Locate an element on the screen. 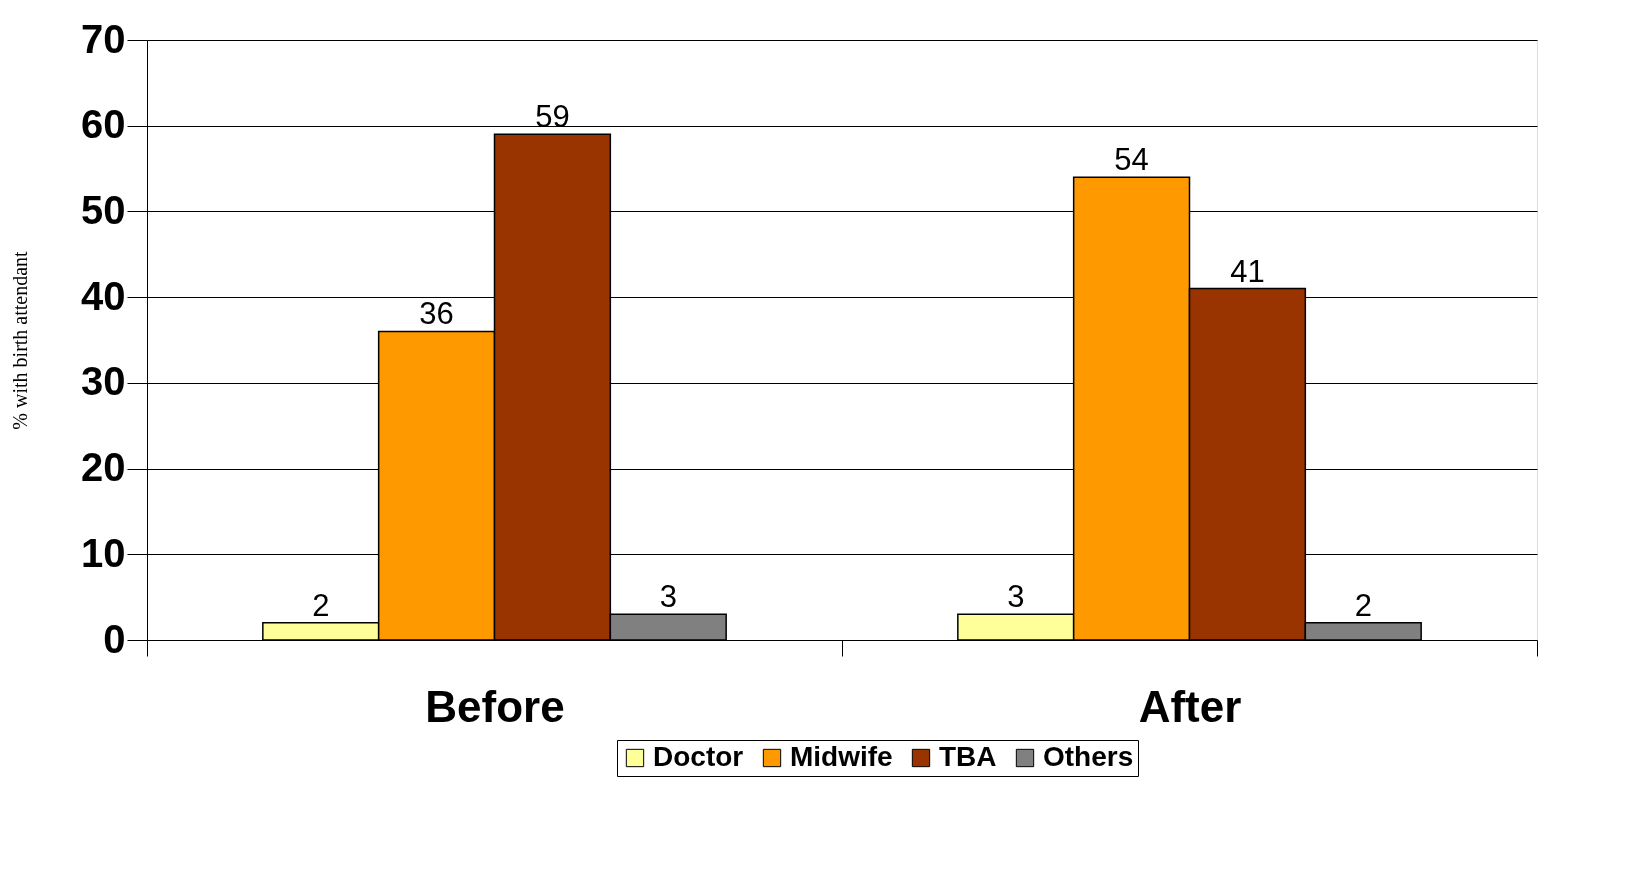 The width and height of the screenshot is (1643, 880). x-tick-label: Before is located at coordinates (495, 706).